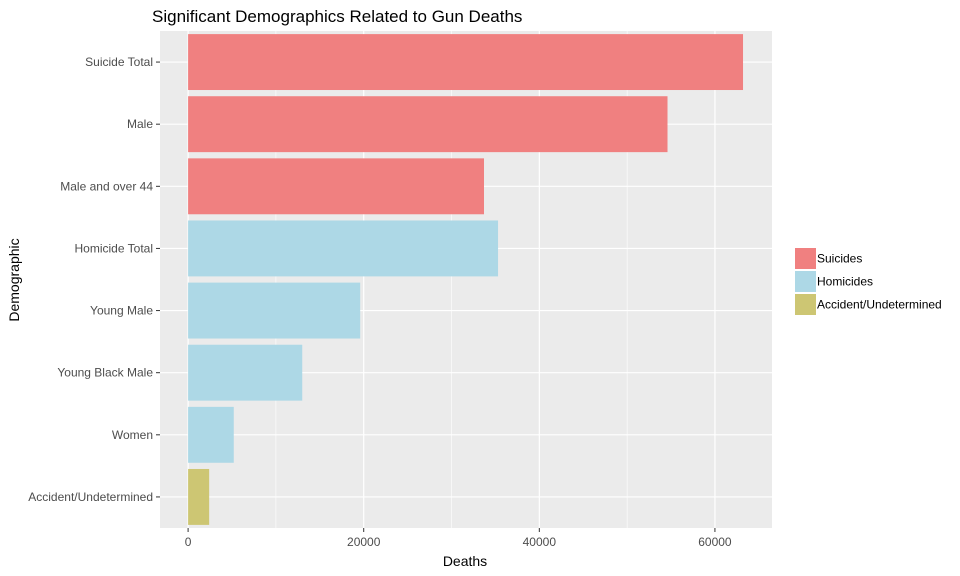 This screenshot has height=576, width=960. What do you see at coordinates (140, 124) in the screenshot?
I see `y-tick-label: Male` at bounding box center [140, 124].